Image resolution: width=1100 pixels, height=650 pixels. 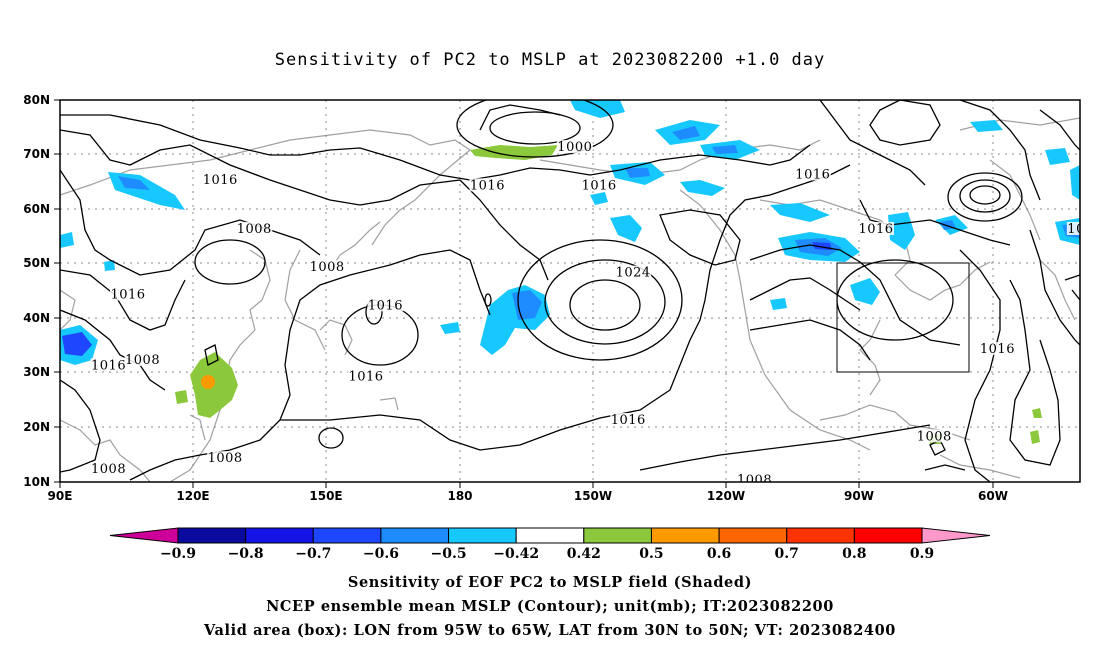 I want to click on lat-label: 60N, so click(x=36, y=209).